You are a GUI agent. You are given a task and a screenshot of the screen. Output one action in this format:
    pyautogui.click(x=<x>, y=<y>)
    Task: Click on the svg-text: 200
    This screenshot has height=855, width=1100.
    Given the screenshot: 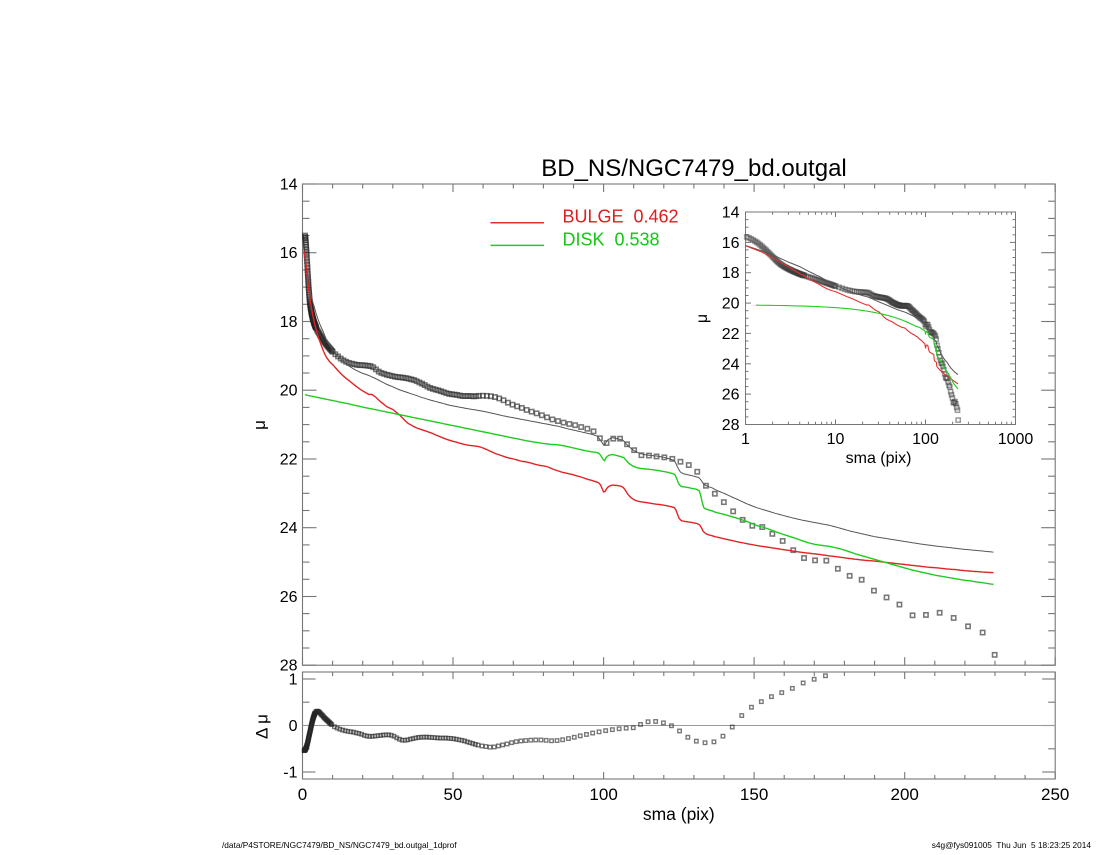 What is the action you would take?
    pyautogui.click(x=905, y=794)
    